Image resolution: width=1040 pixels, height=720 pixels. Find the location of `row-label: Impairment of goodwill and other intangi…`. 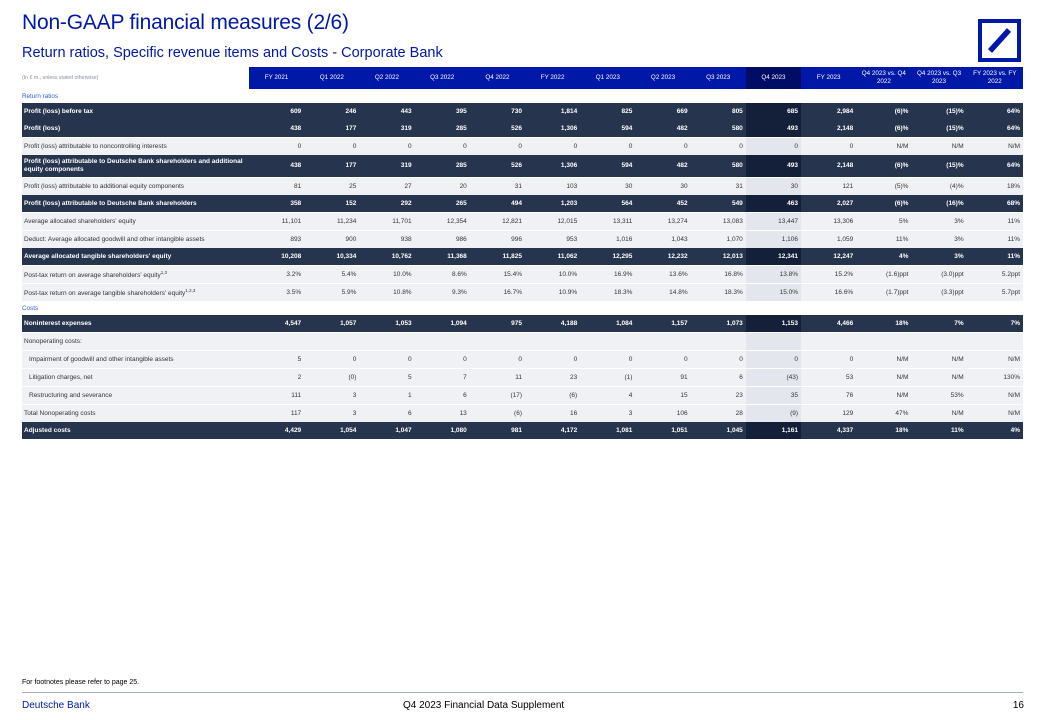

row-label: Impairment of goodwill and other intangi… is located at coordinates (135, 359).